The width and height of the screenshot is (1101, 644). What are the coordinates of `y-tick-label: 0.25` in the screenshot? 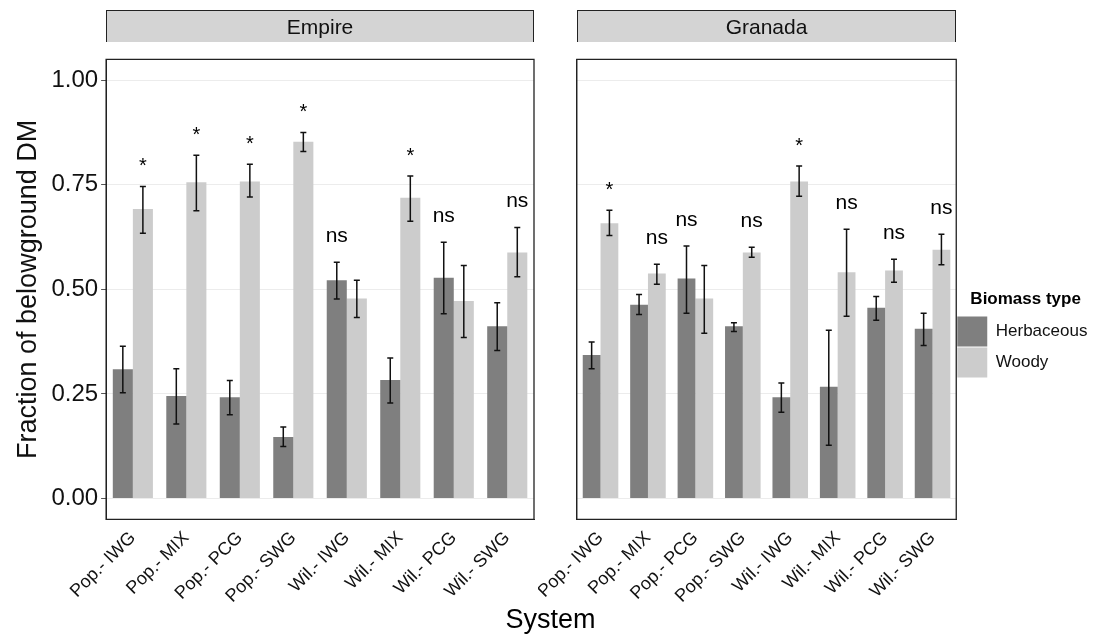 It's located at (75, 392).